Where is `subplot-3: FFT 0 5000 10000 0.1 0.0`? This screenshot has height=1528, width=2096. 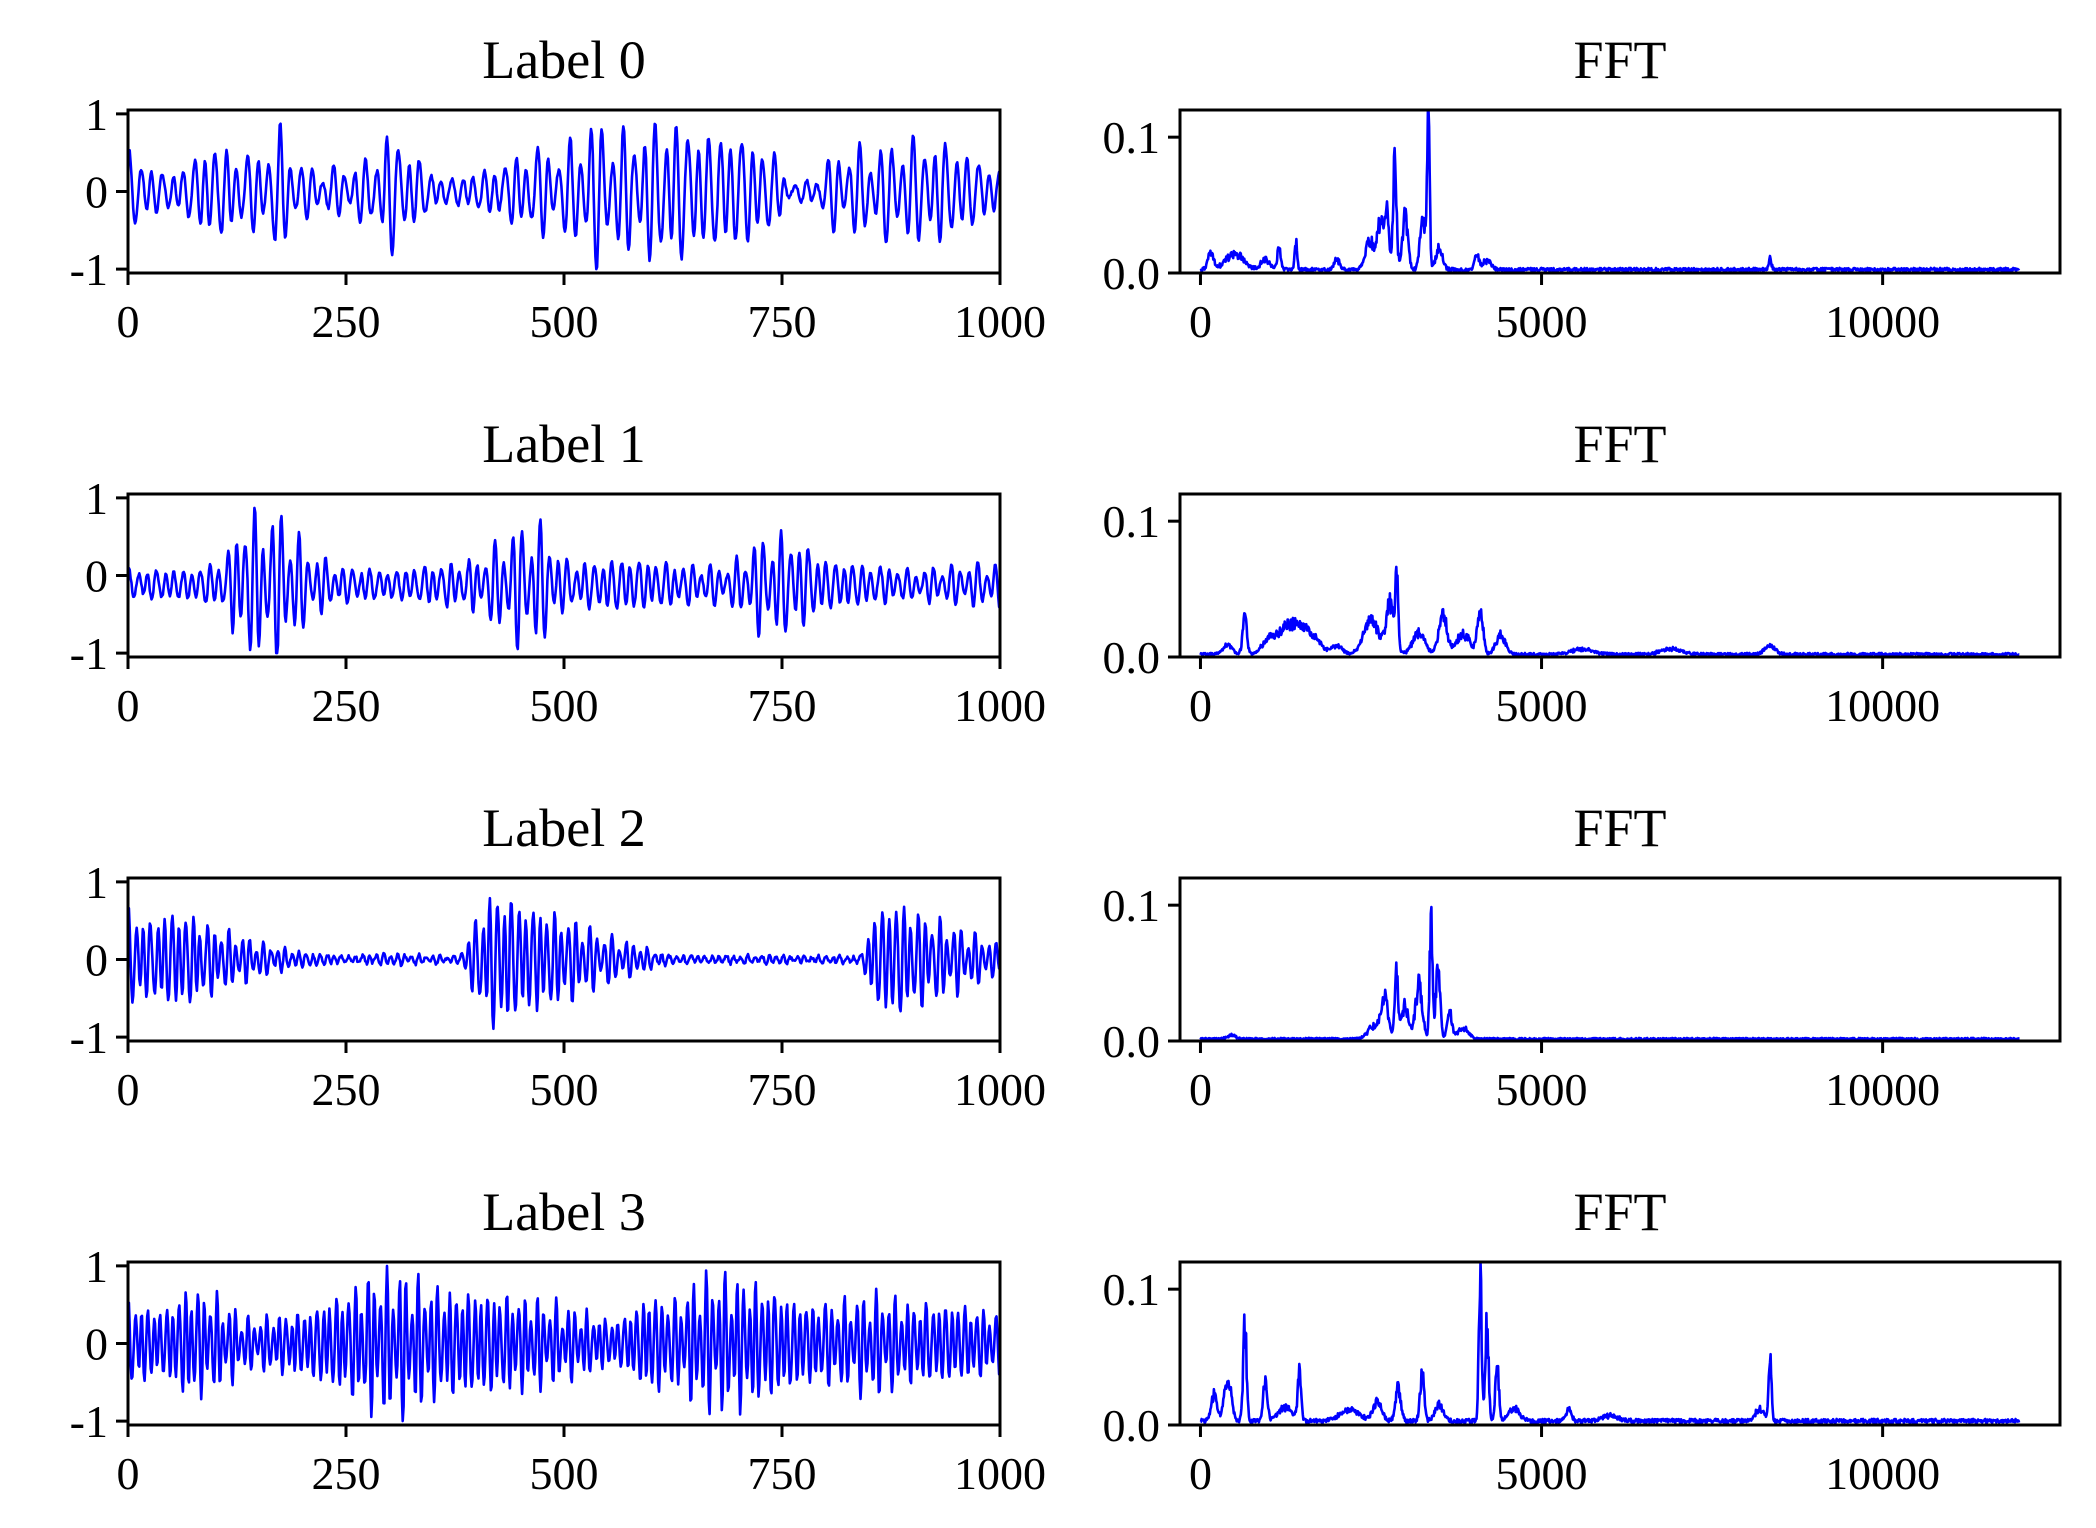
subplot-3: FFT 0 5000 10000 0.1 0.0 is located at coordinates (1582, 572).